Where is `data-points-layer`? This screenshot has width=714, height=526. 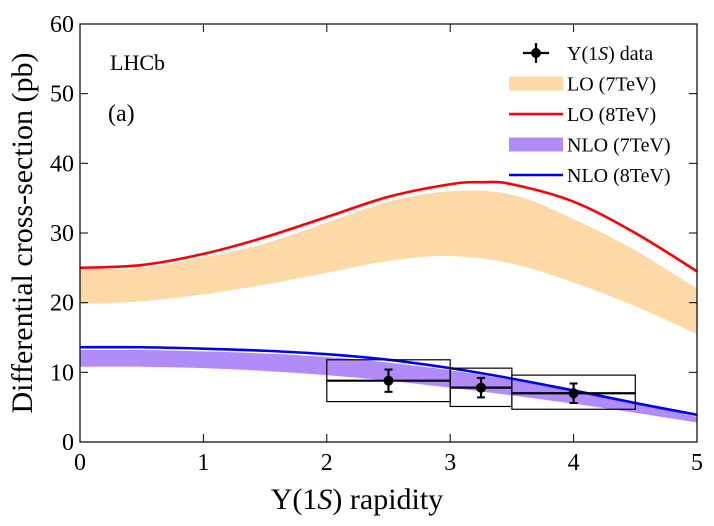 data-points-layer is located at coordinates (481, 384).